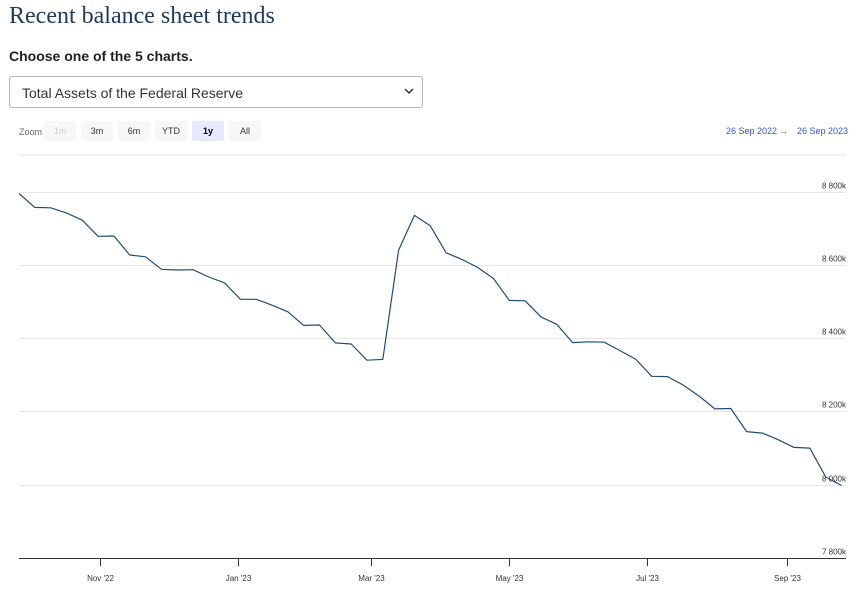 The height and width of the screenshot is (598, 868). What do you see at coordinates (239, 578) in the screenshot?
I see `x-tick-label: Jan '23` at bounding box center [239, 578].